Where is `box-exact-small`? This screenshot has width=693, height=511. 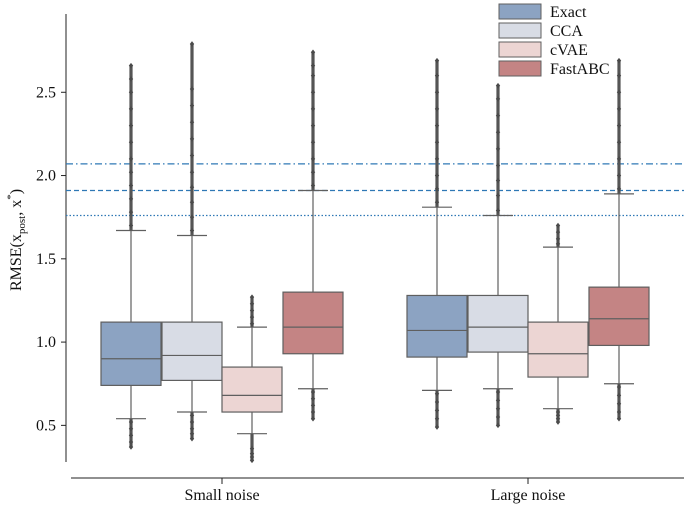
box-exact-small is located at coordinates (131, 256).